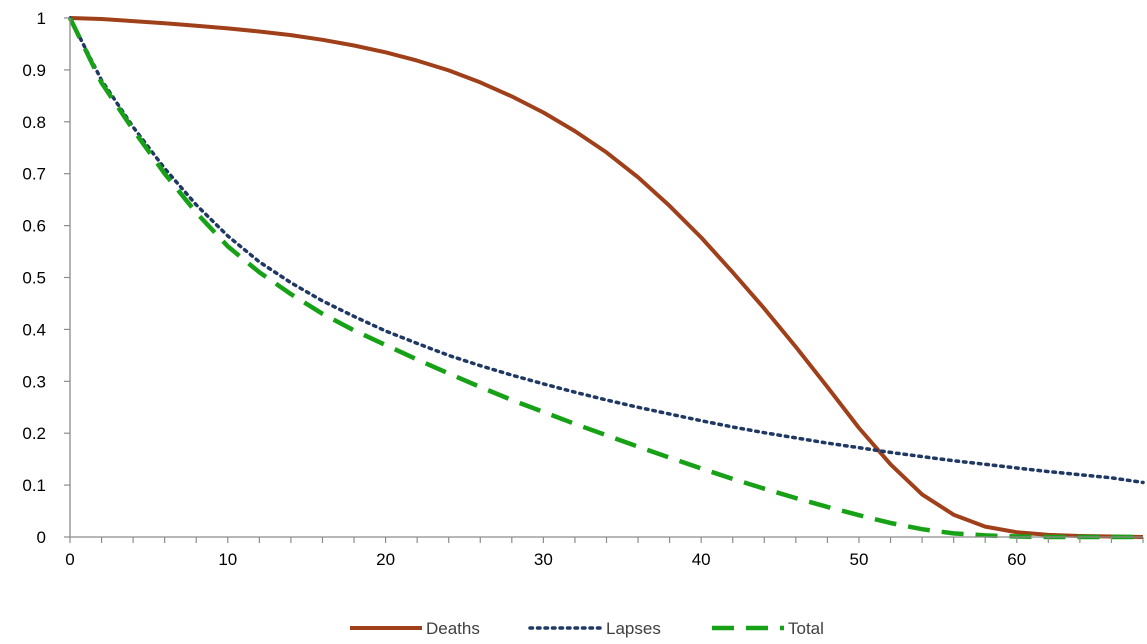  What do you see at coordinates (453, 628) in the screenshot?
I see `legend-label-deaths: Deaths` at bounding box center [453, 628].